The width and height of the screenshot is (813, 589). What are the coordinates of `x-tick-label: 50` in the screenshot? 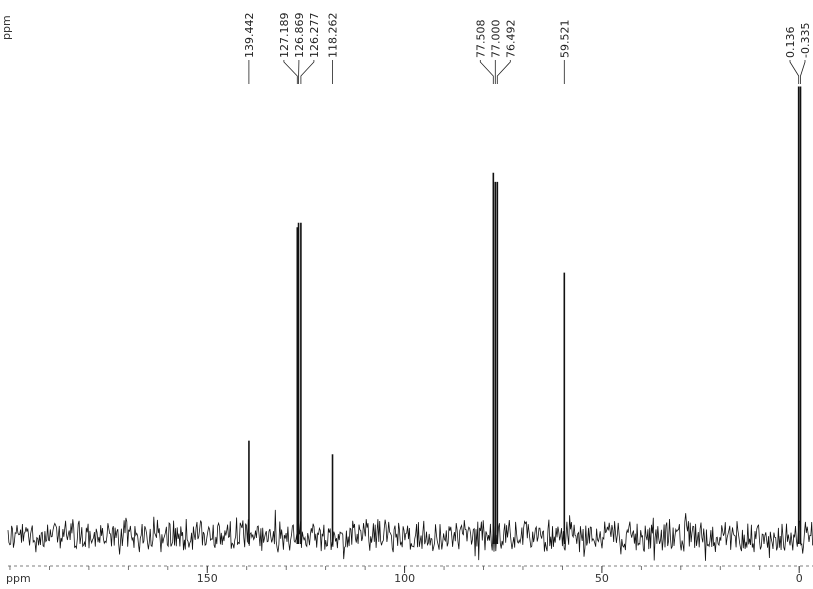 It's located at (602, 578).